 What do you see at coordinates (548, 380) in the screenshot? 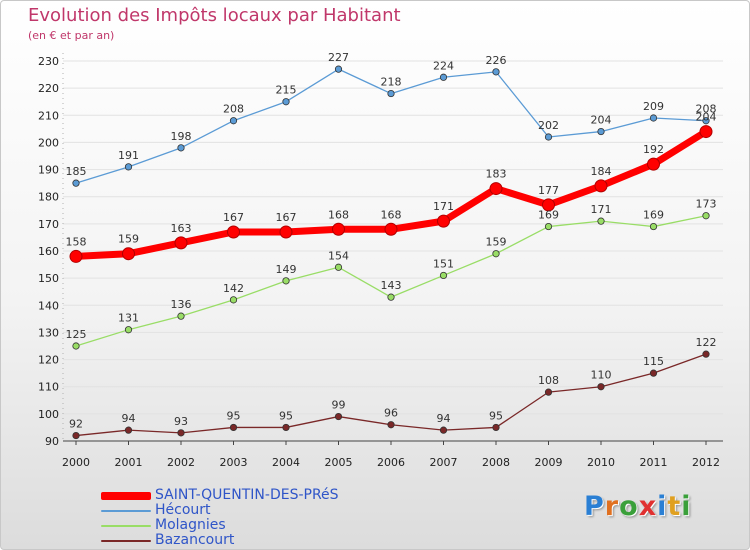
I see `data-label: 108` at bounding box center [548, 380].